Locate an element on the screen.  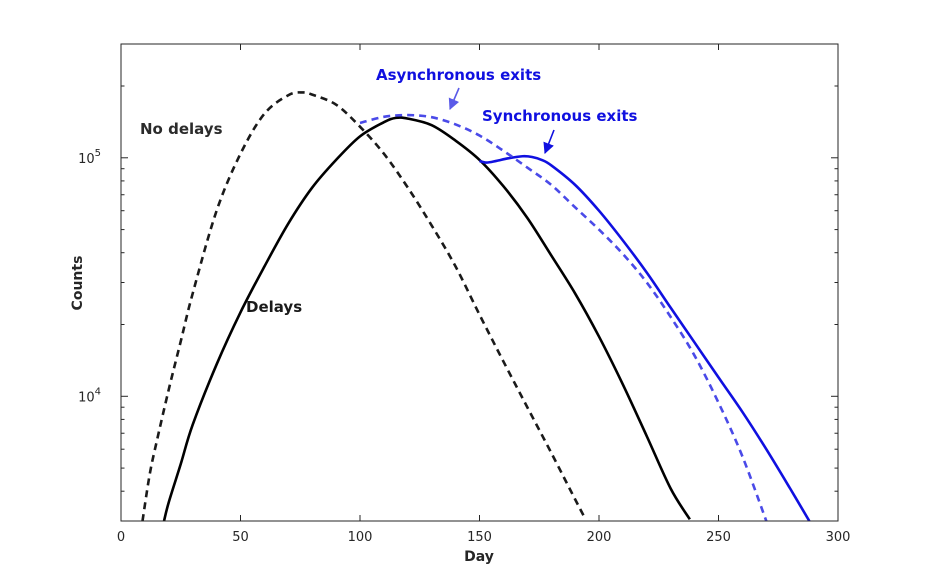
x-tick-label: 150 is located at coordinates (479, 537).